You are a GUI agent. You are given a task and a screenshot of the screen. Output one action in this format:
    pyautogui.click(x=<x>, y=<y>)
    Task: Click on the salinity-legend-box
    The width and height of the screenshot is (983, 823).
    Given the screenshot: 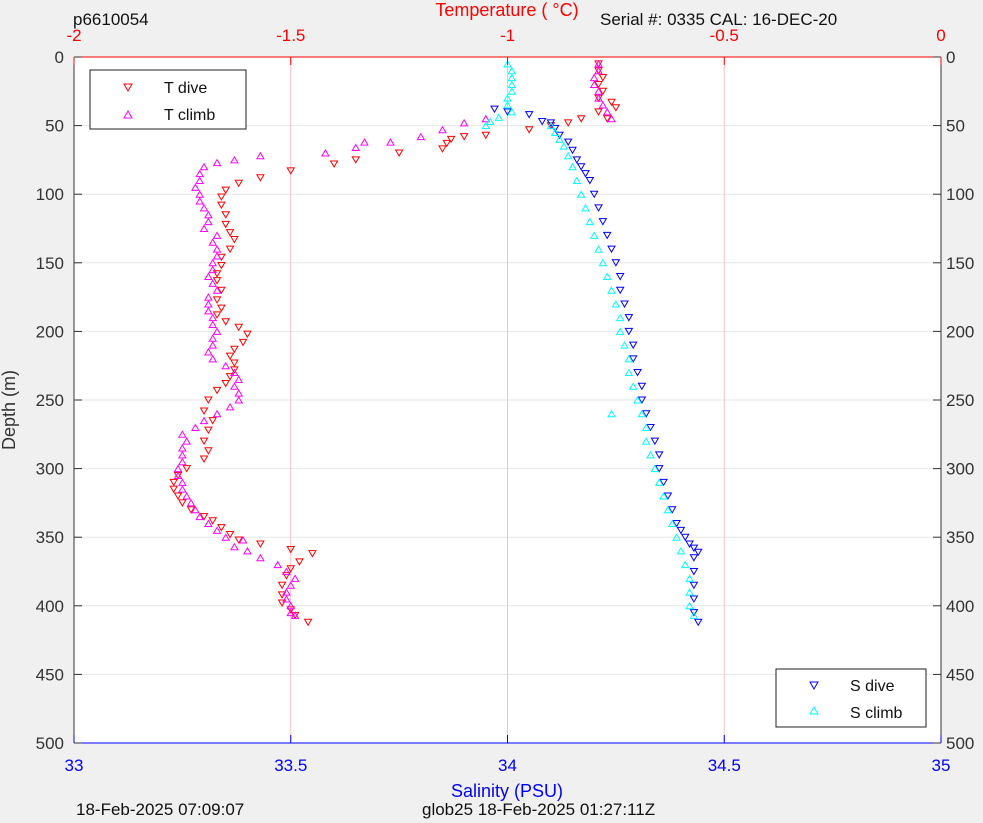 What is the action you would take?
    pyautogui.click(x=851, y=698)
    